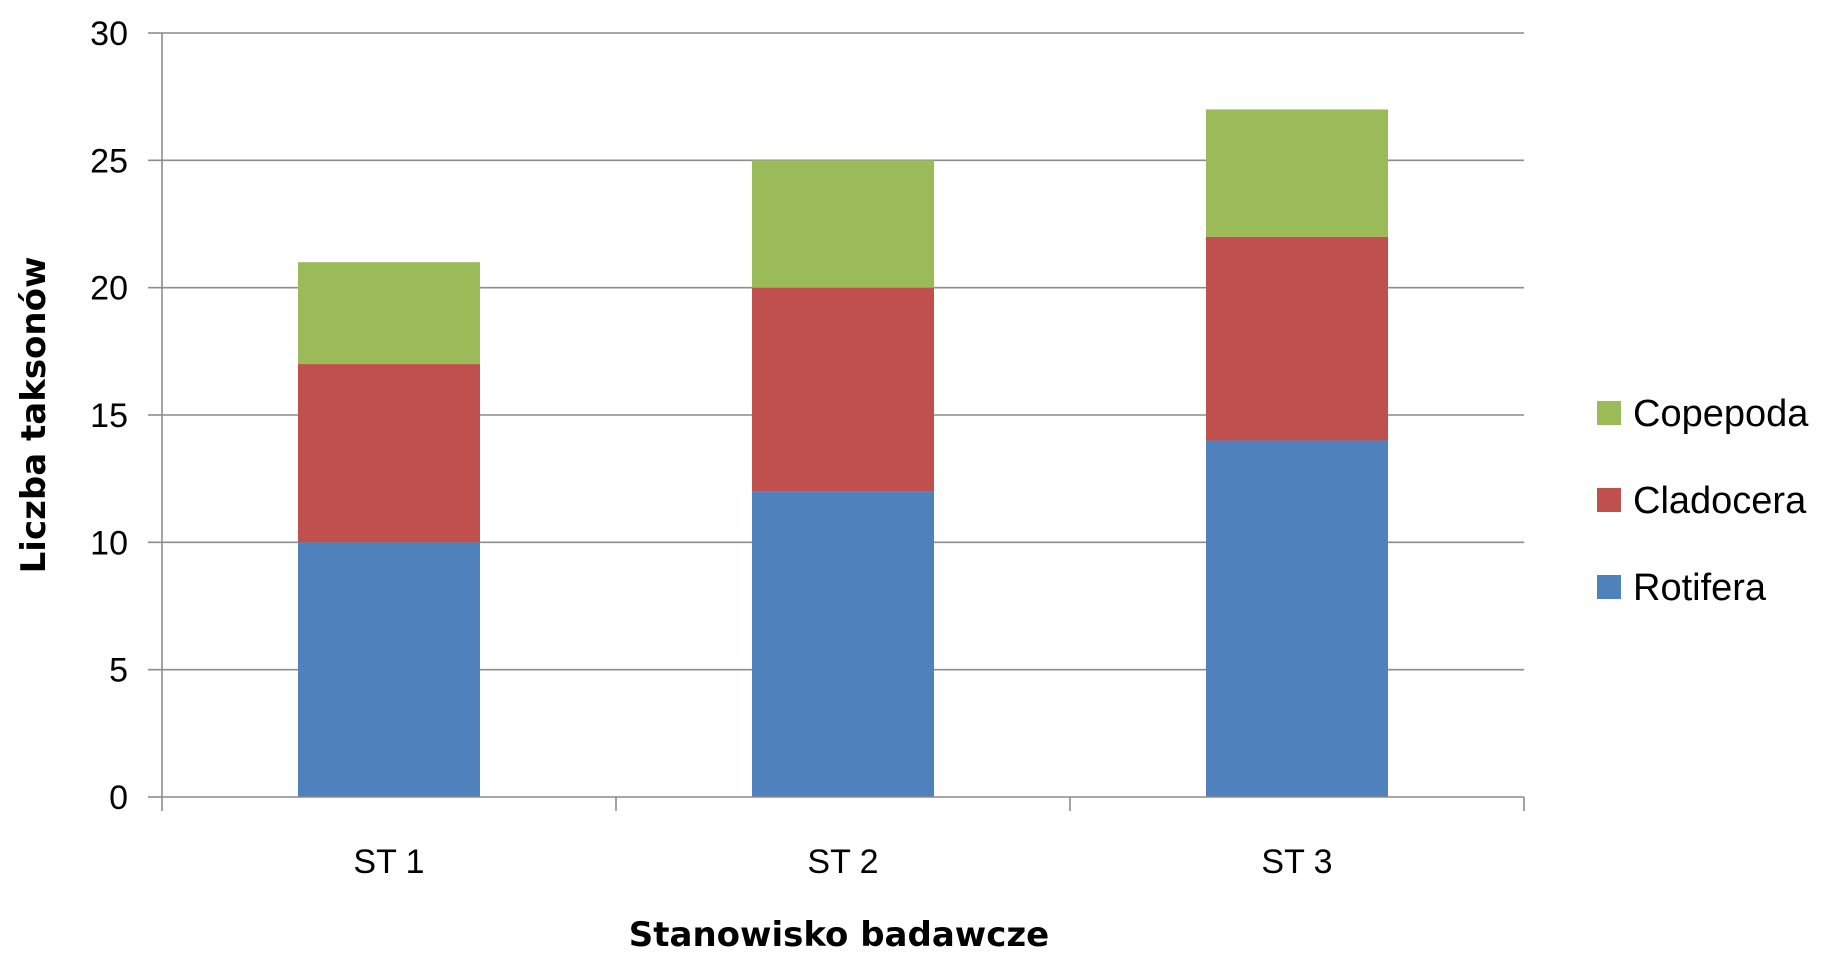 This screenshot has height=954, width=1824. What do you see at coordinates (109, 161) in the screenshot?
I see `y-tick-label: 25` at bounding box center [109, 161].